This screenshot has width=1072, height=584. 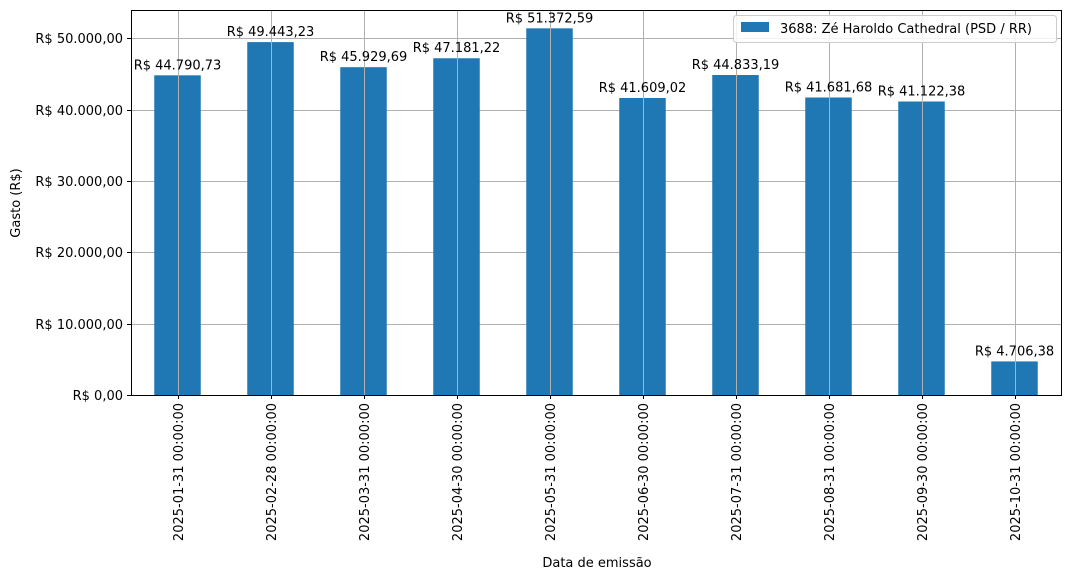 What do you see at coordinates (457, 48) in the screenshot?
I see `bar-value-label: R$ 47.181,22` at bounding box center [457, 48].